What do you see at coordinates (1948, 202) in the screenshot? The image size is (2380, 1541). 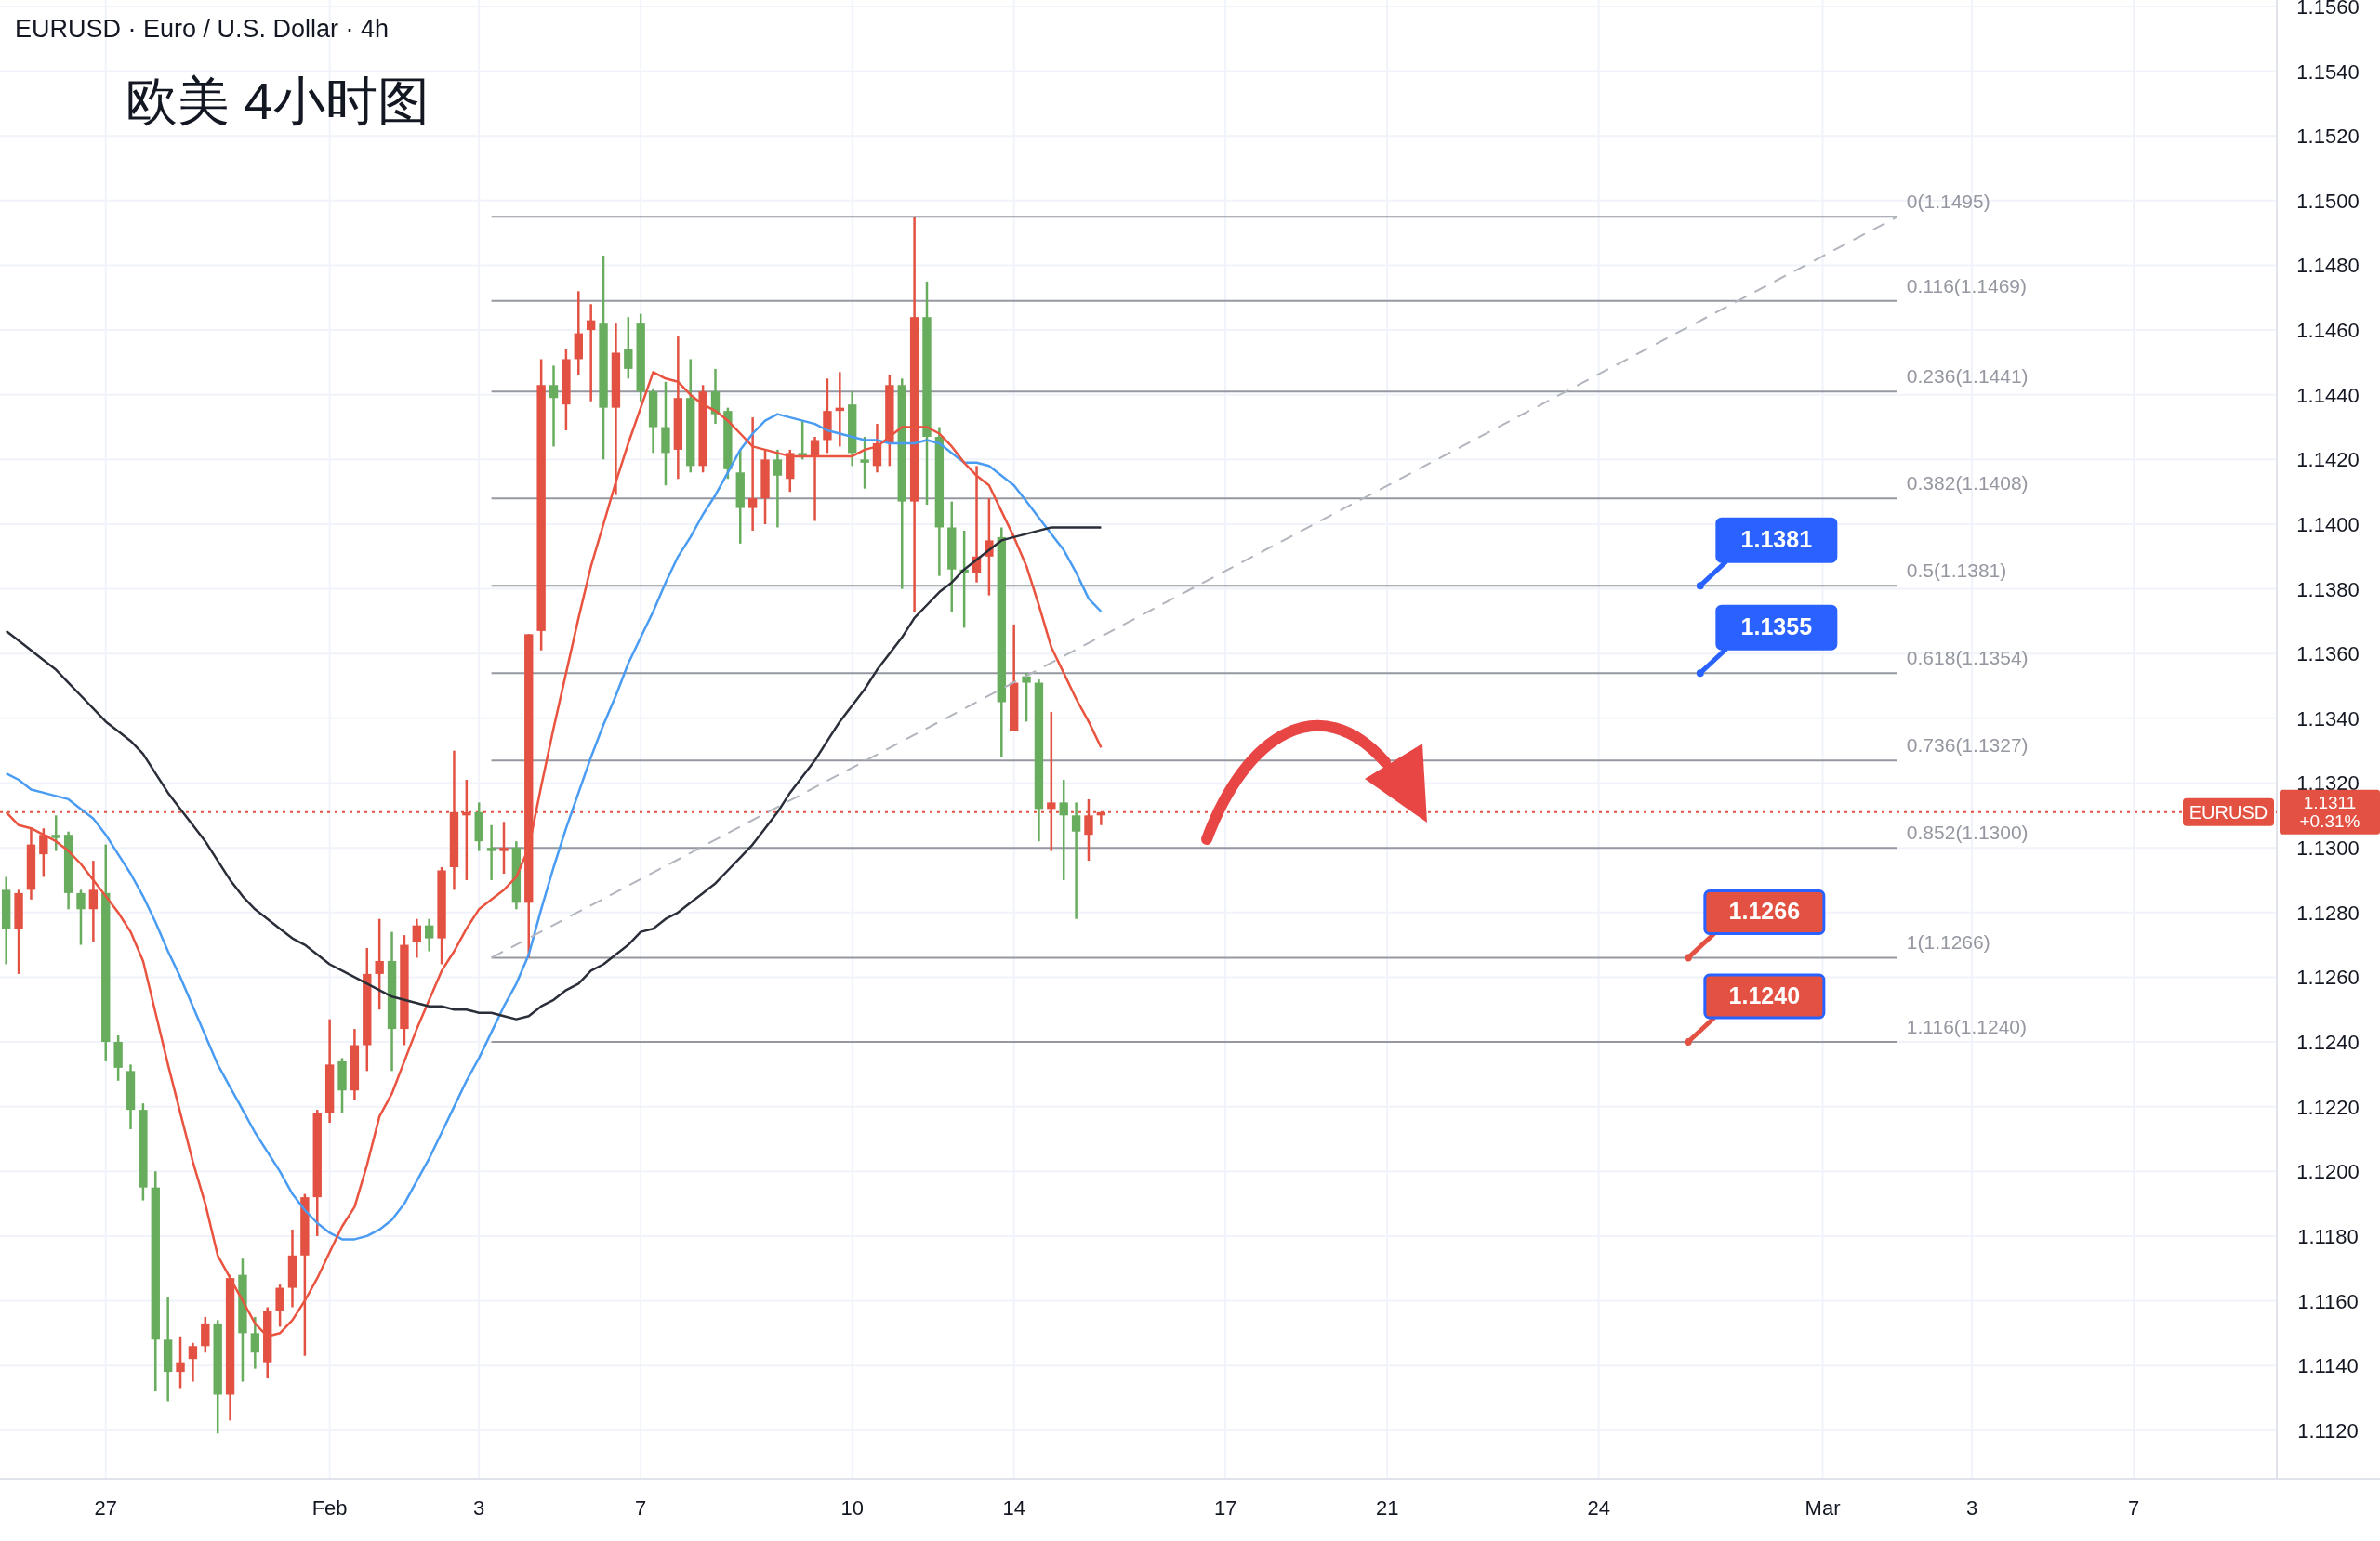 I see `ref-line-label: 0(1.1495)` at bounding box center [1948, 202].